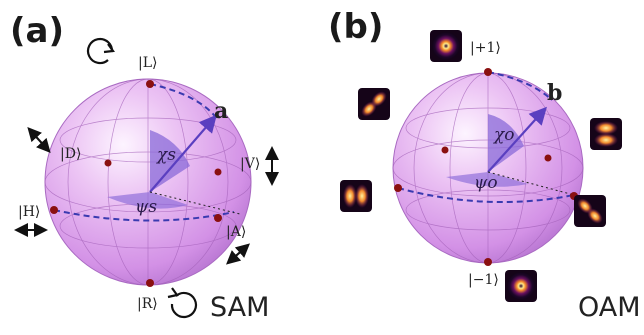  What do you see at coordinates (182, 303) in the screenshot?
I see `circular-polarization-right-icon` at bounding box center [182, 303].